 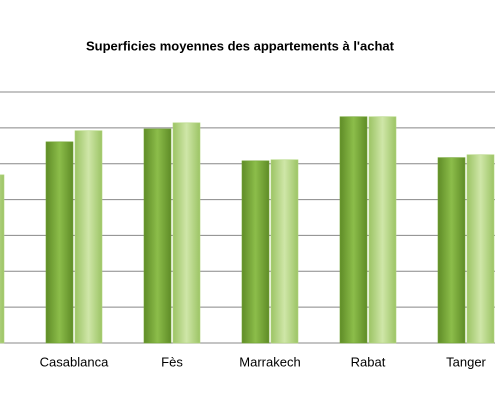 What do you see at coordinates (269, 361) in the screenshot?
I see `x-tick-label: Marrakech` at bounding box center [269, 361].